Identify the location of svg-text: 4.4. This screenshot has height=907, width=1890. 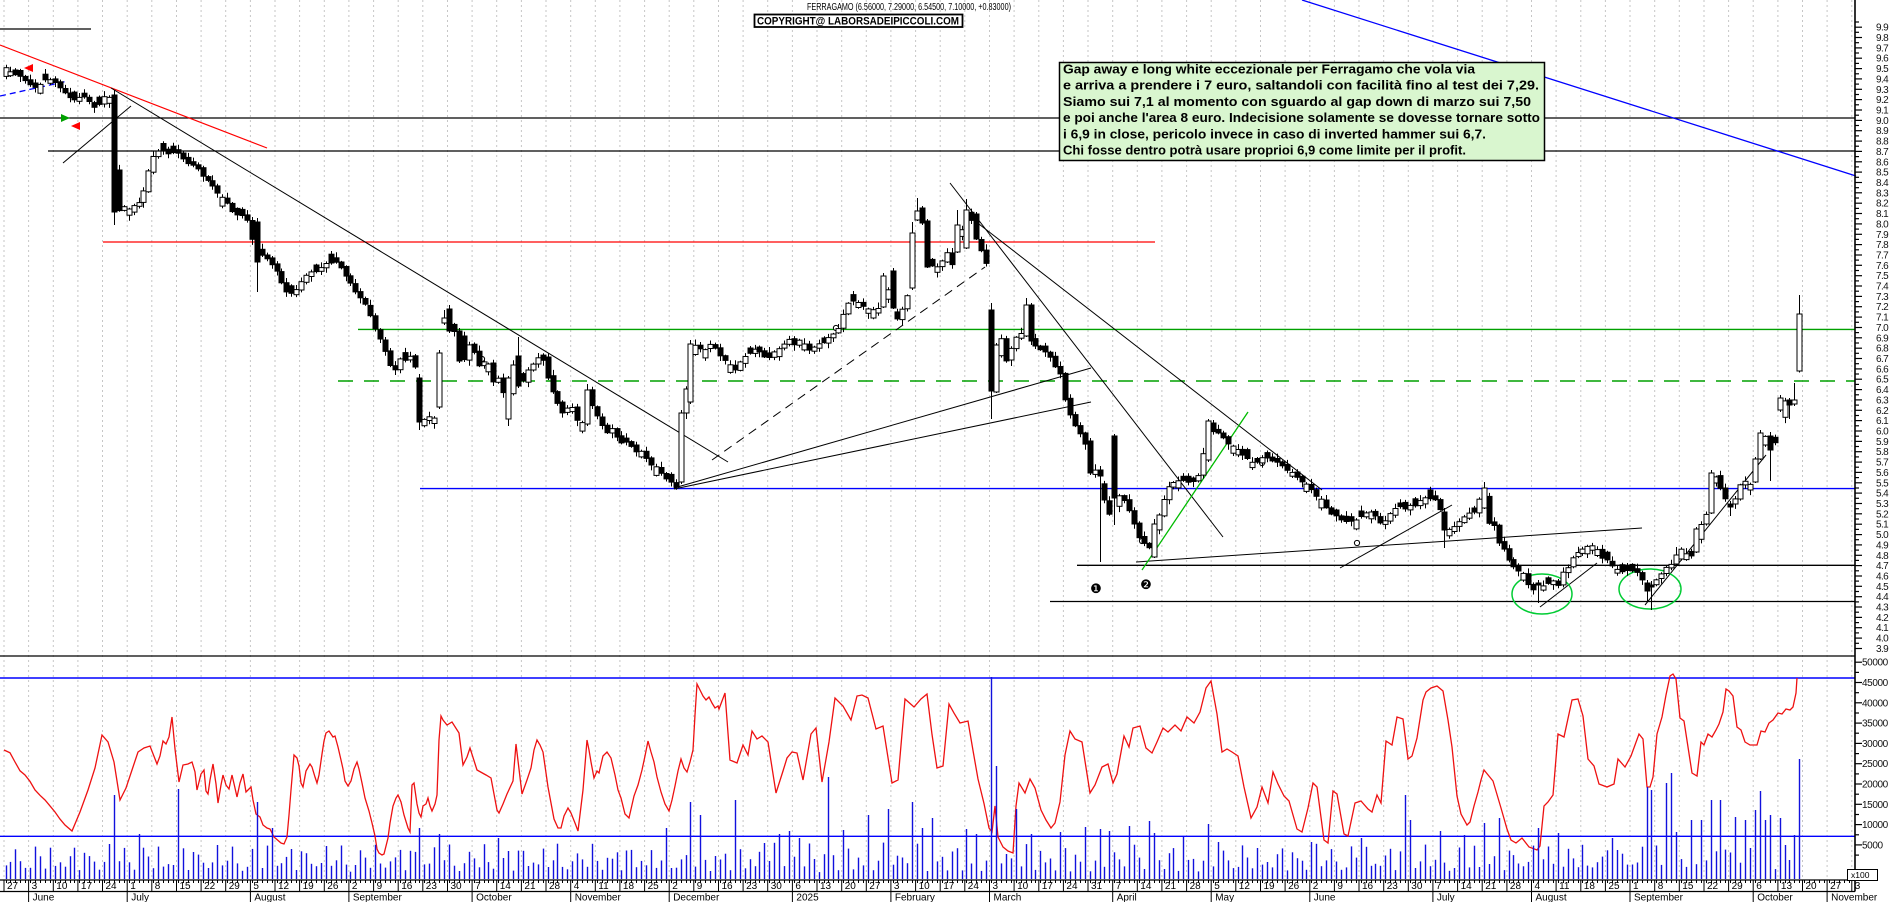
(1882, 597).